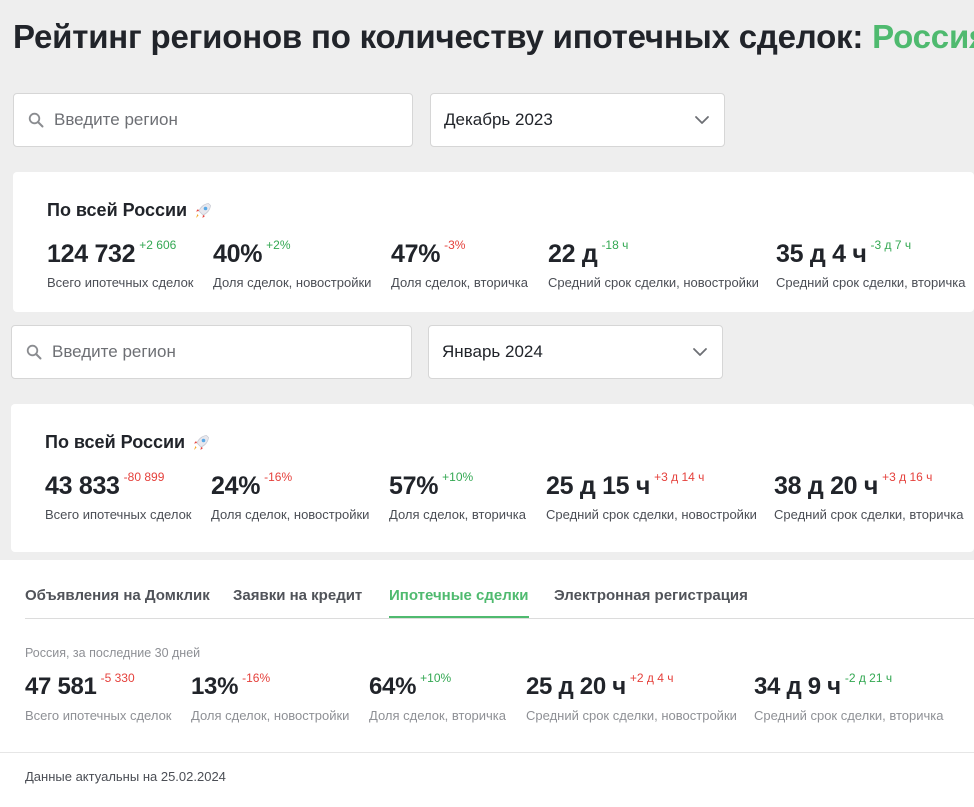  What do you see at coordinates (923, 36) in the screenshot?
I see `title-region: Россия` at bounding box center [923, 36].